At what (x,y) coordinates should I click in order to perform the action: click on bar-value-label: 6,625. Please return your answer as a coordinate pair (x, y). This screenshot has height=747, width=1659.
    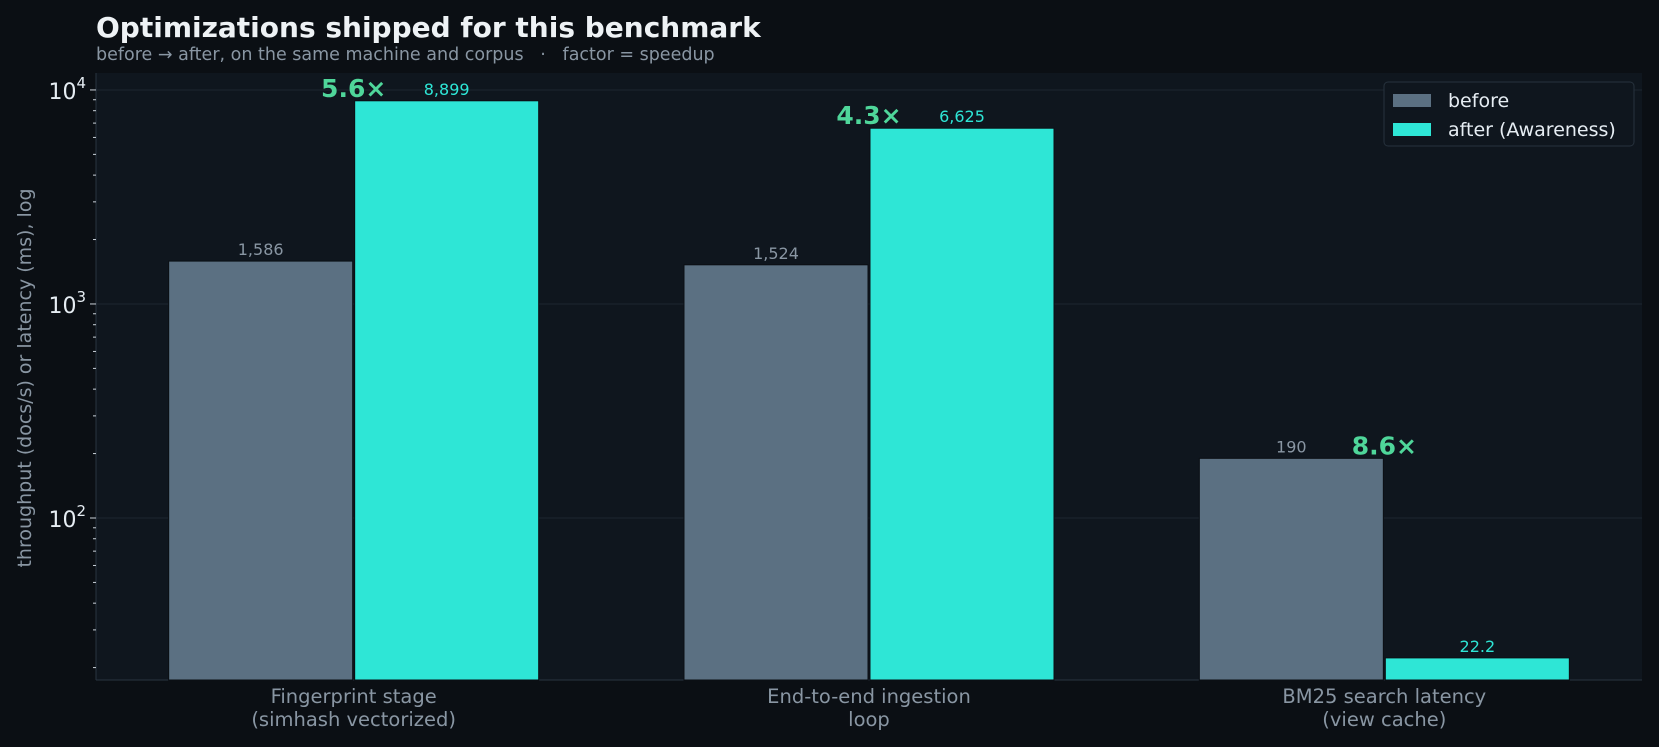
    Looking at the image, I should click on (962, 116).